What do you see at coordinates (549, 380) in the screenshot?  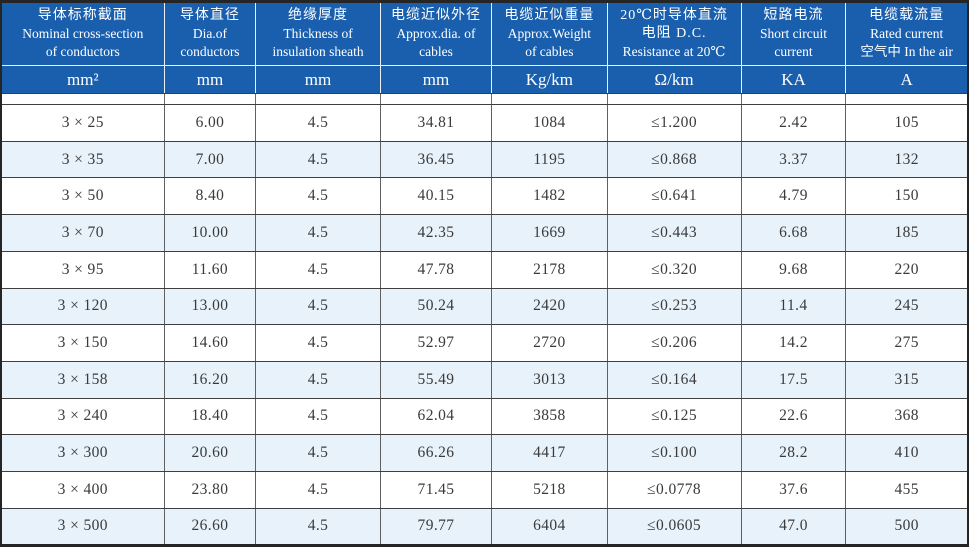 I see `table-cell: 3013` at bounding box center [549, 380].